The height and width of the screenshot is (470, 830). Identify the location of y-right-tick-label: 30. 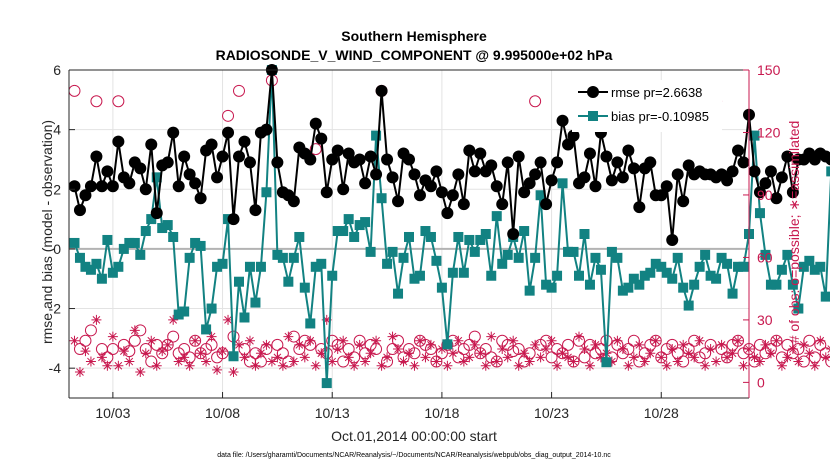
(765, 320).